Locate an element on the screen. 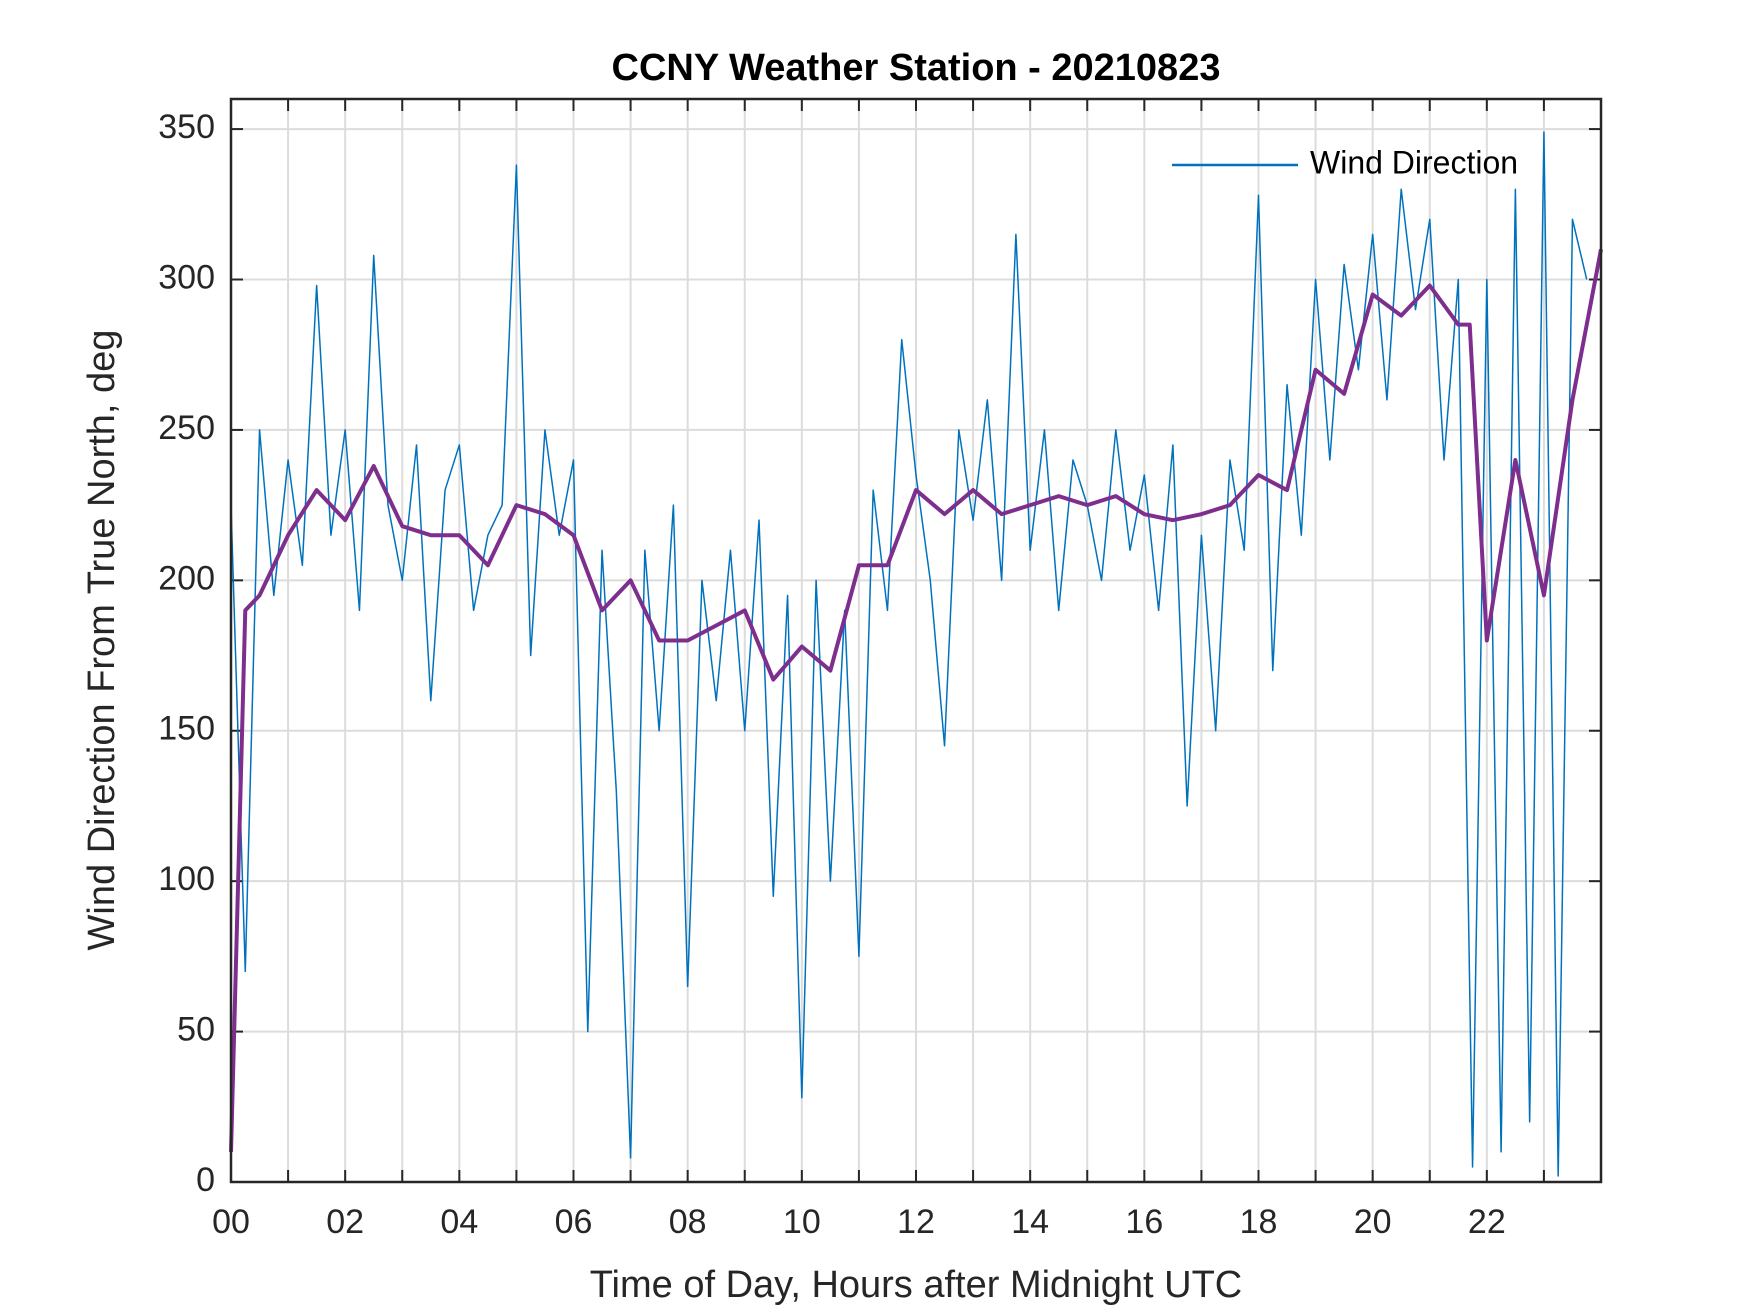 Image resolution: width=1750 pixels, height=1313 pixels. y-tick-label: 300 is located at coordinates (186, 277).